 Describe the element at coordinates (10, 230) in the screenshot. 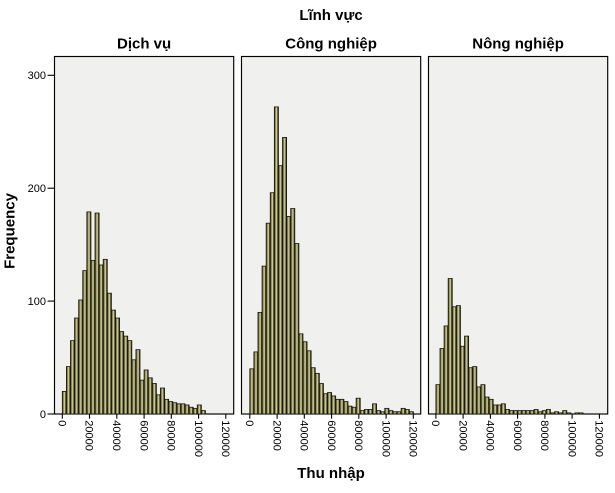

I see `svg-text: Frequency` at that location.